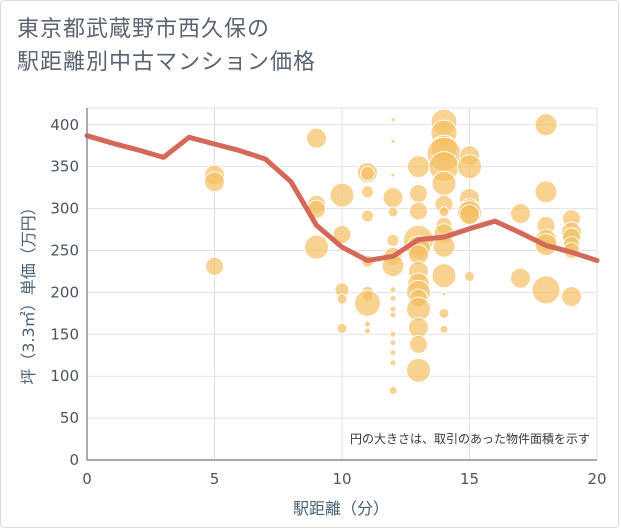  I want to click on x-tick-label: 20, so click(596, 479).